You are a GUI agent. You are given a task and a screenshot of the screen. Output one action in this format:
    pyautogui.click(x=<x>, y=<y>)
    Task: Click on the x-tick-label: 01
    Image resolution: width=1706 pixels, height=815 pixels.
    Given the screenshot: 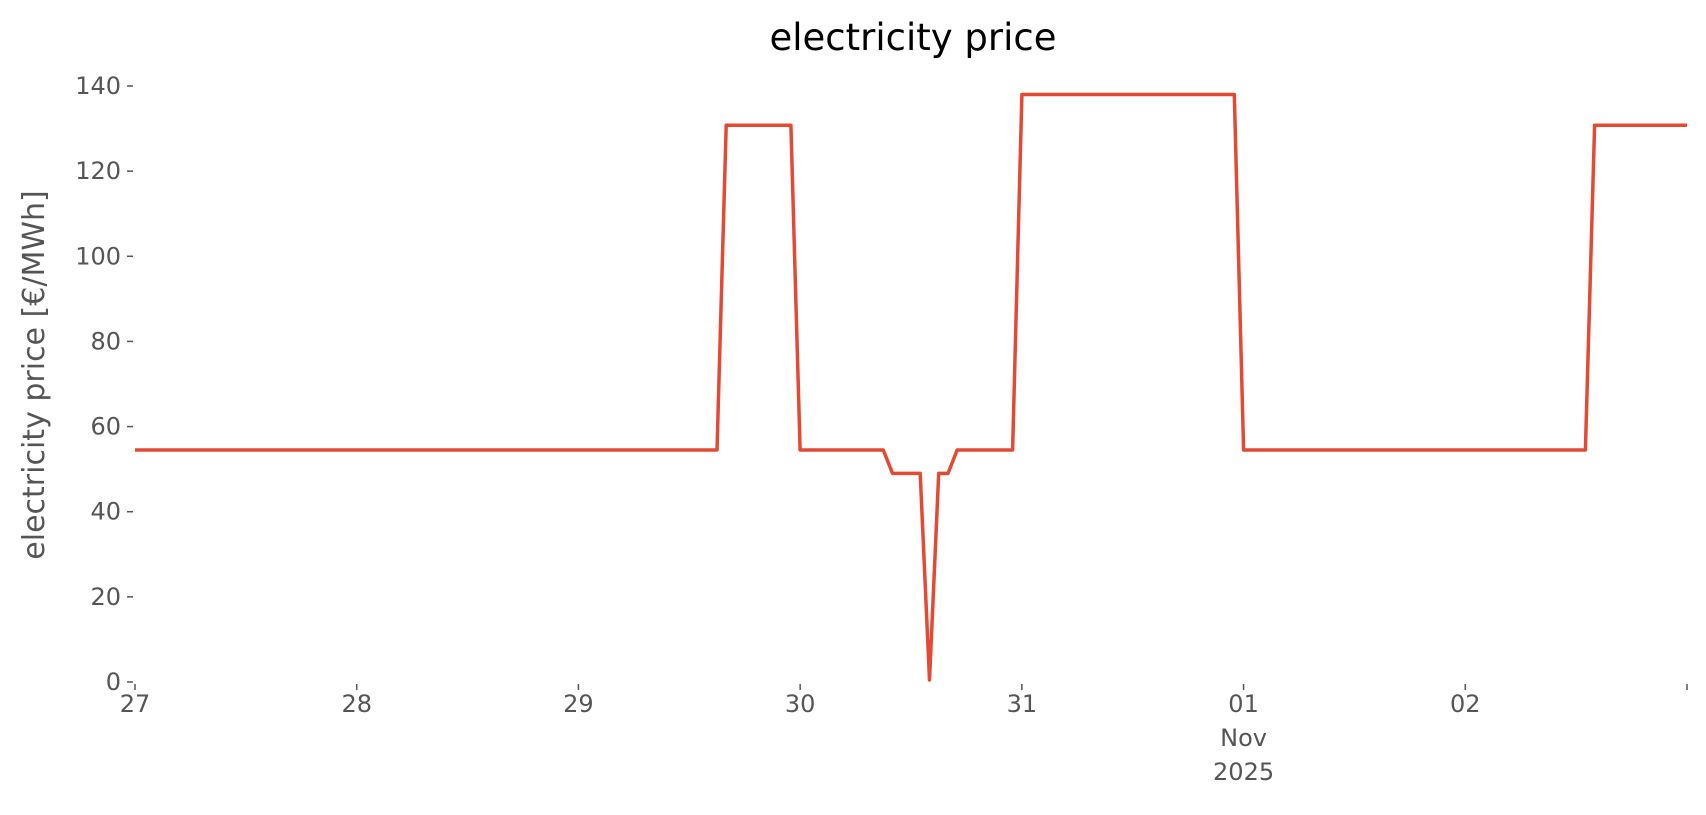 What is the action you would take?
    pyautogui.click(x=1243, y=704)
    